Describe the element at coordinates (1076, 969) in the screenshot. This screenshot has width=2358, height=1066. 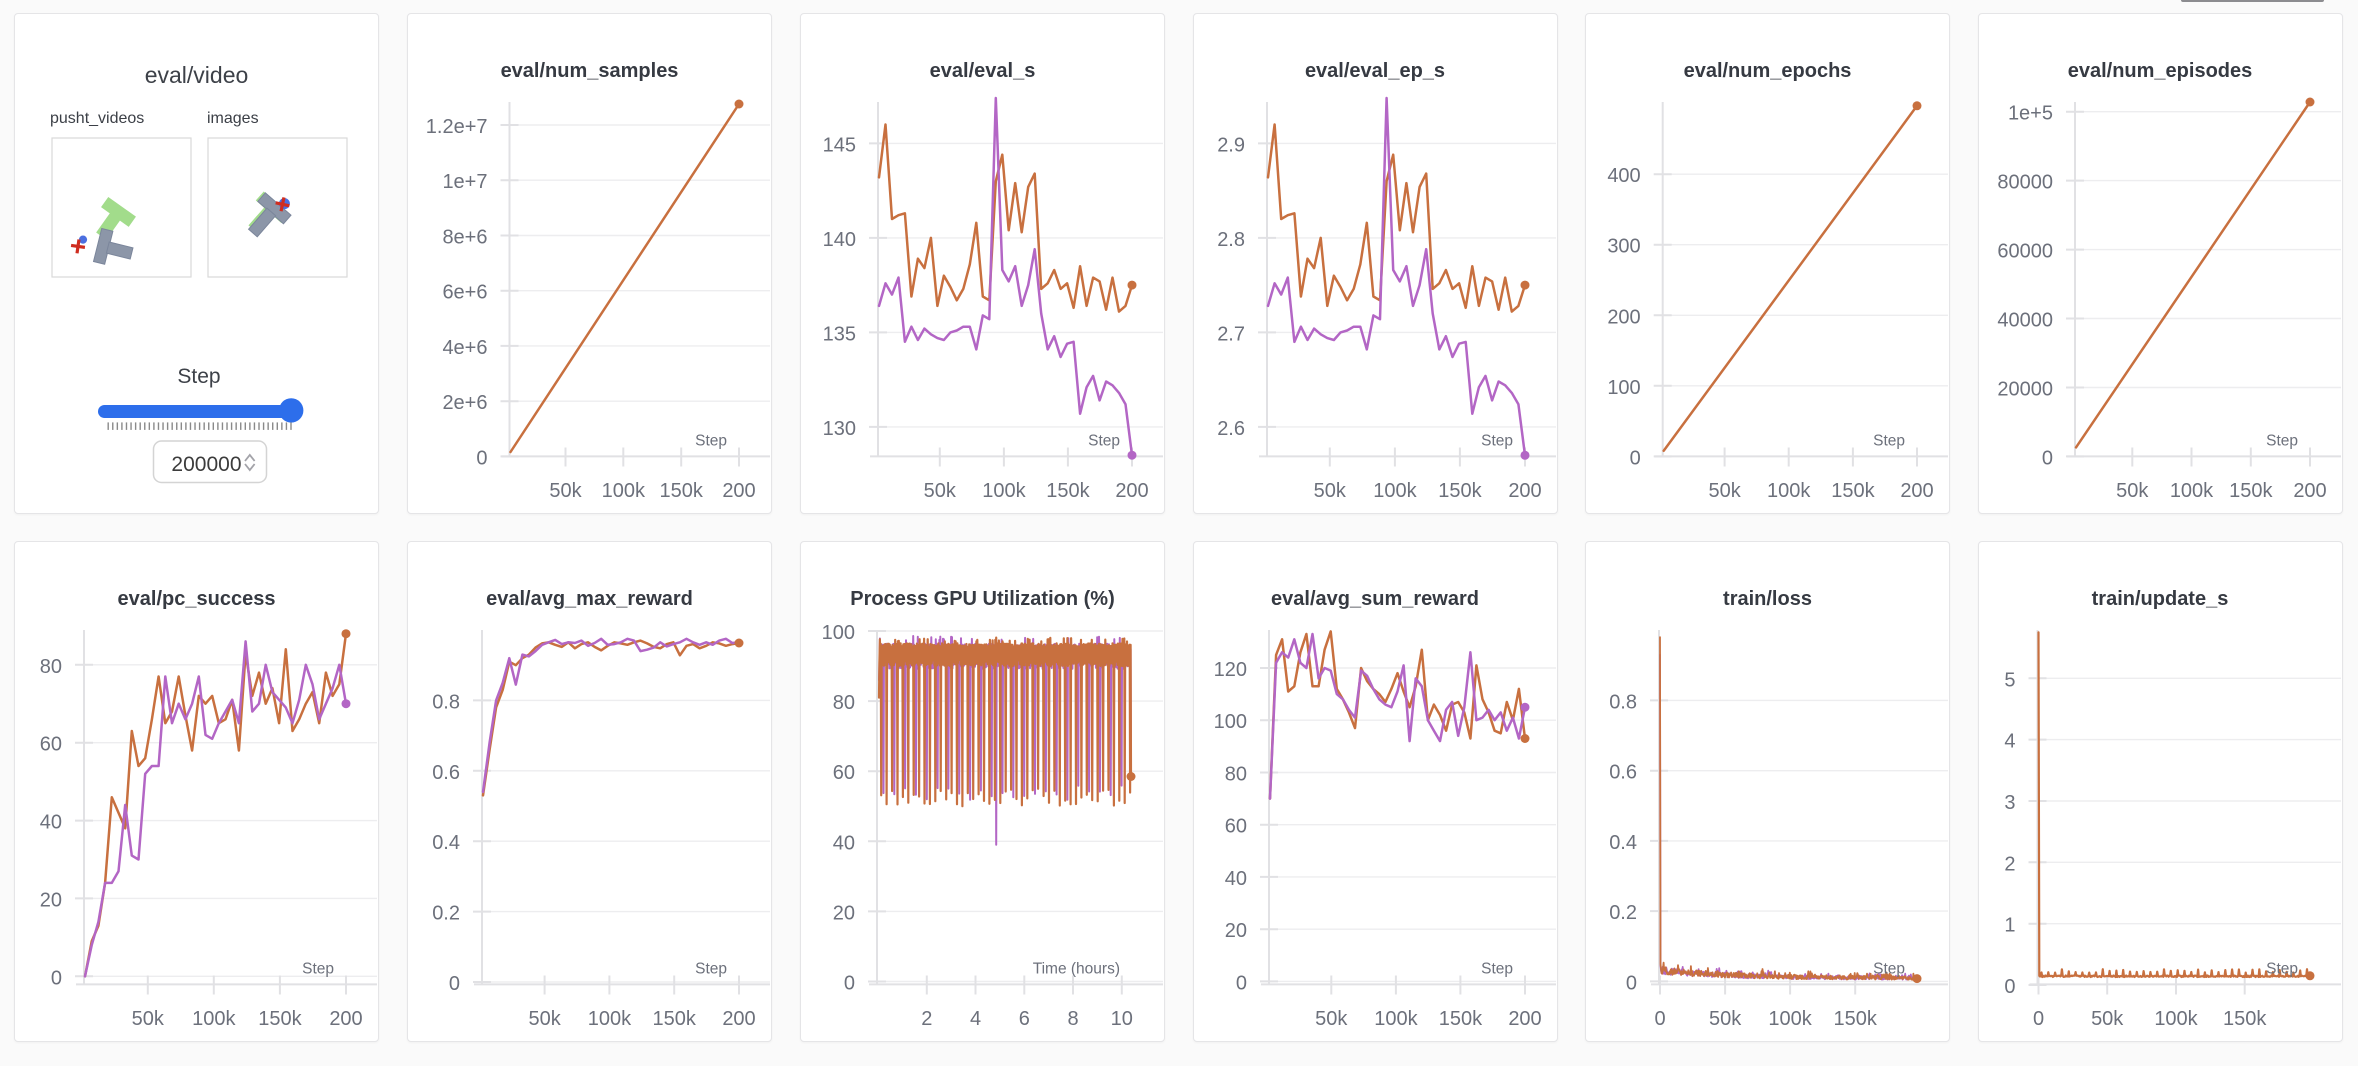
I see `svg-text: Time (hours)` at that location.